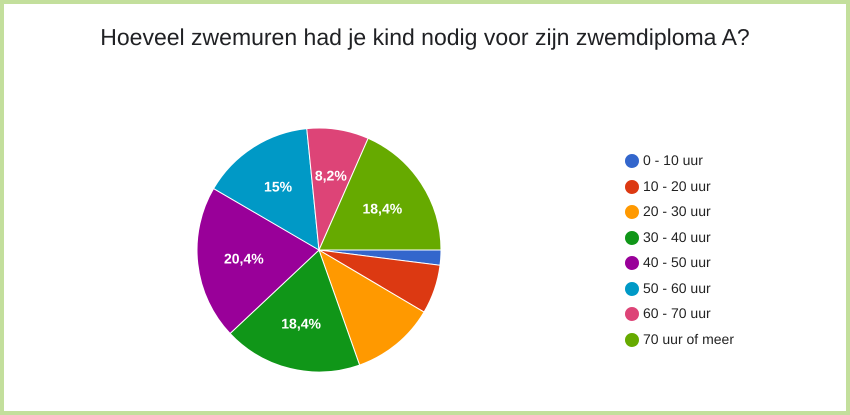  I want to click on data-label: 15%, so click(278, 186).